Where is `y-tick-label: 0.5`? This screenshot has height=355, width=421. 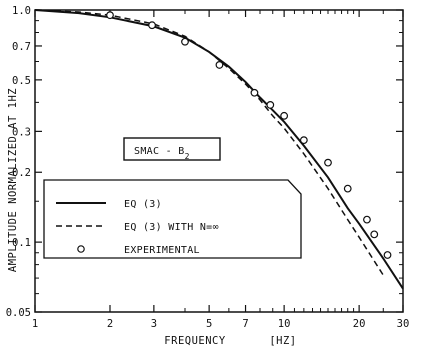
y-tick-label: 0.5 is located at coordinates (21, 81).